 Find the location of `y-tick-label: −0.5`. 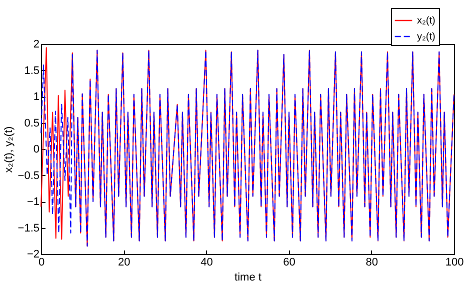

y-tick-label: −0.5 is located at coordinates (29, 176).